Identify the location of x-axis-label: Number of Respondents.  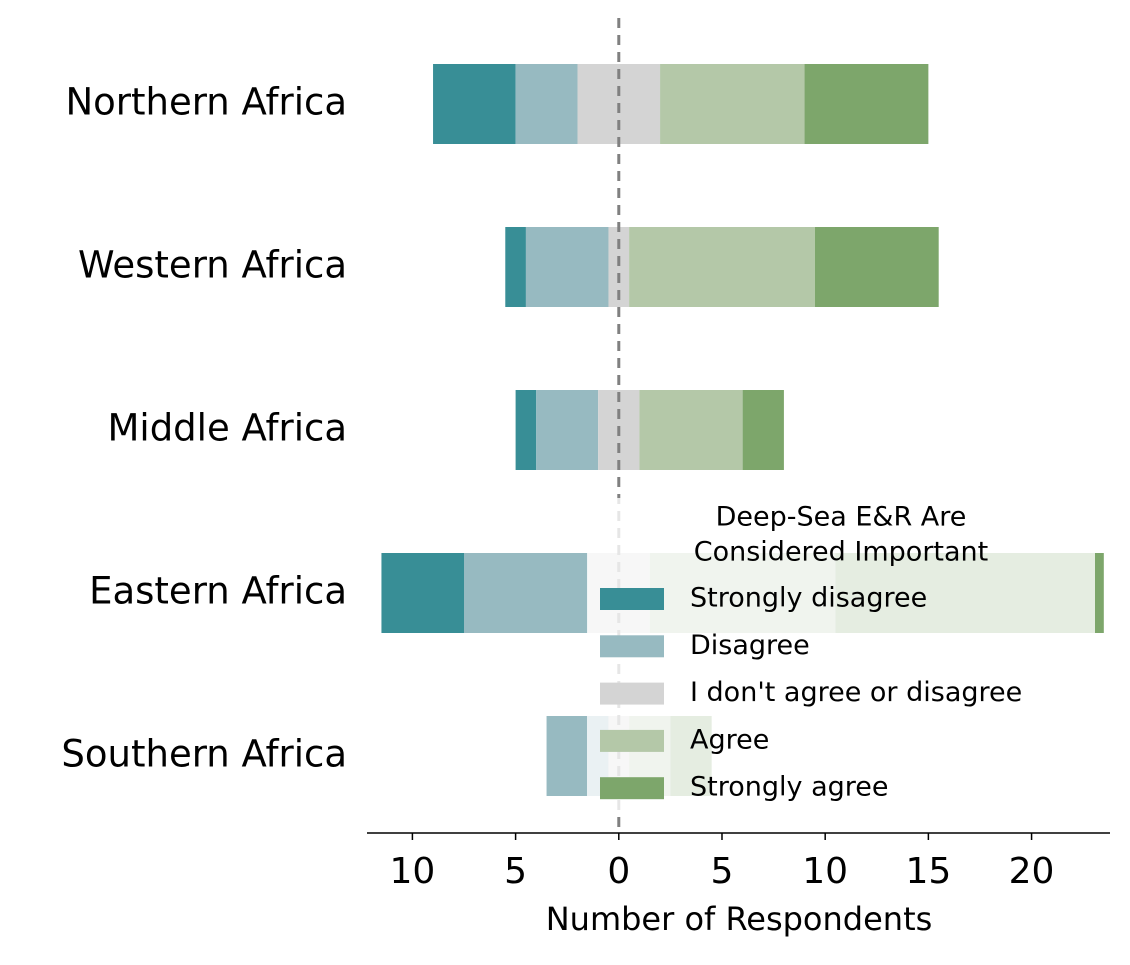
(739, 919).